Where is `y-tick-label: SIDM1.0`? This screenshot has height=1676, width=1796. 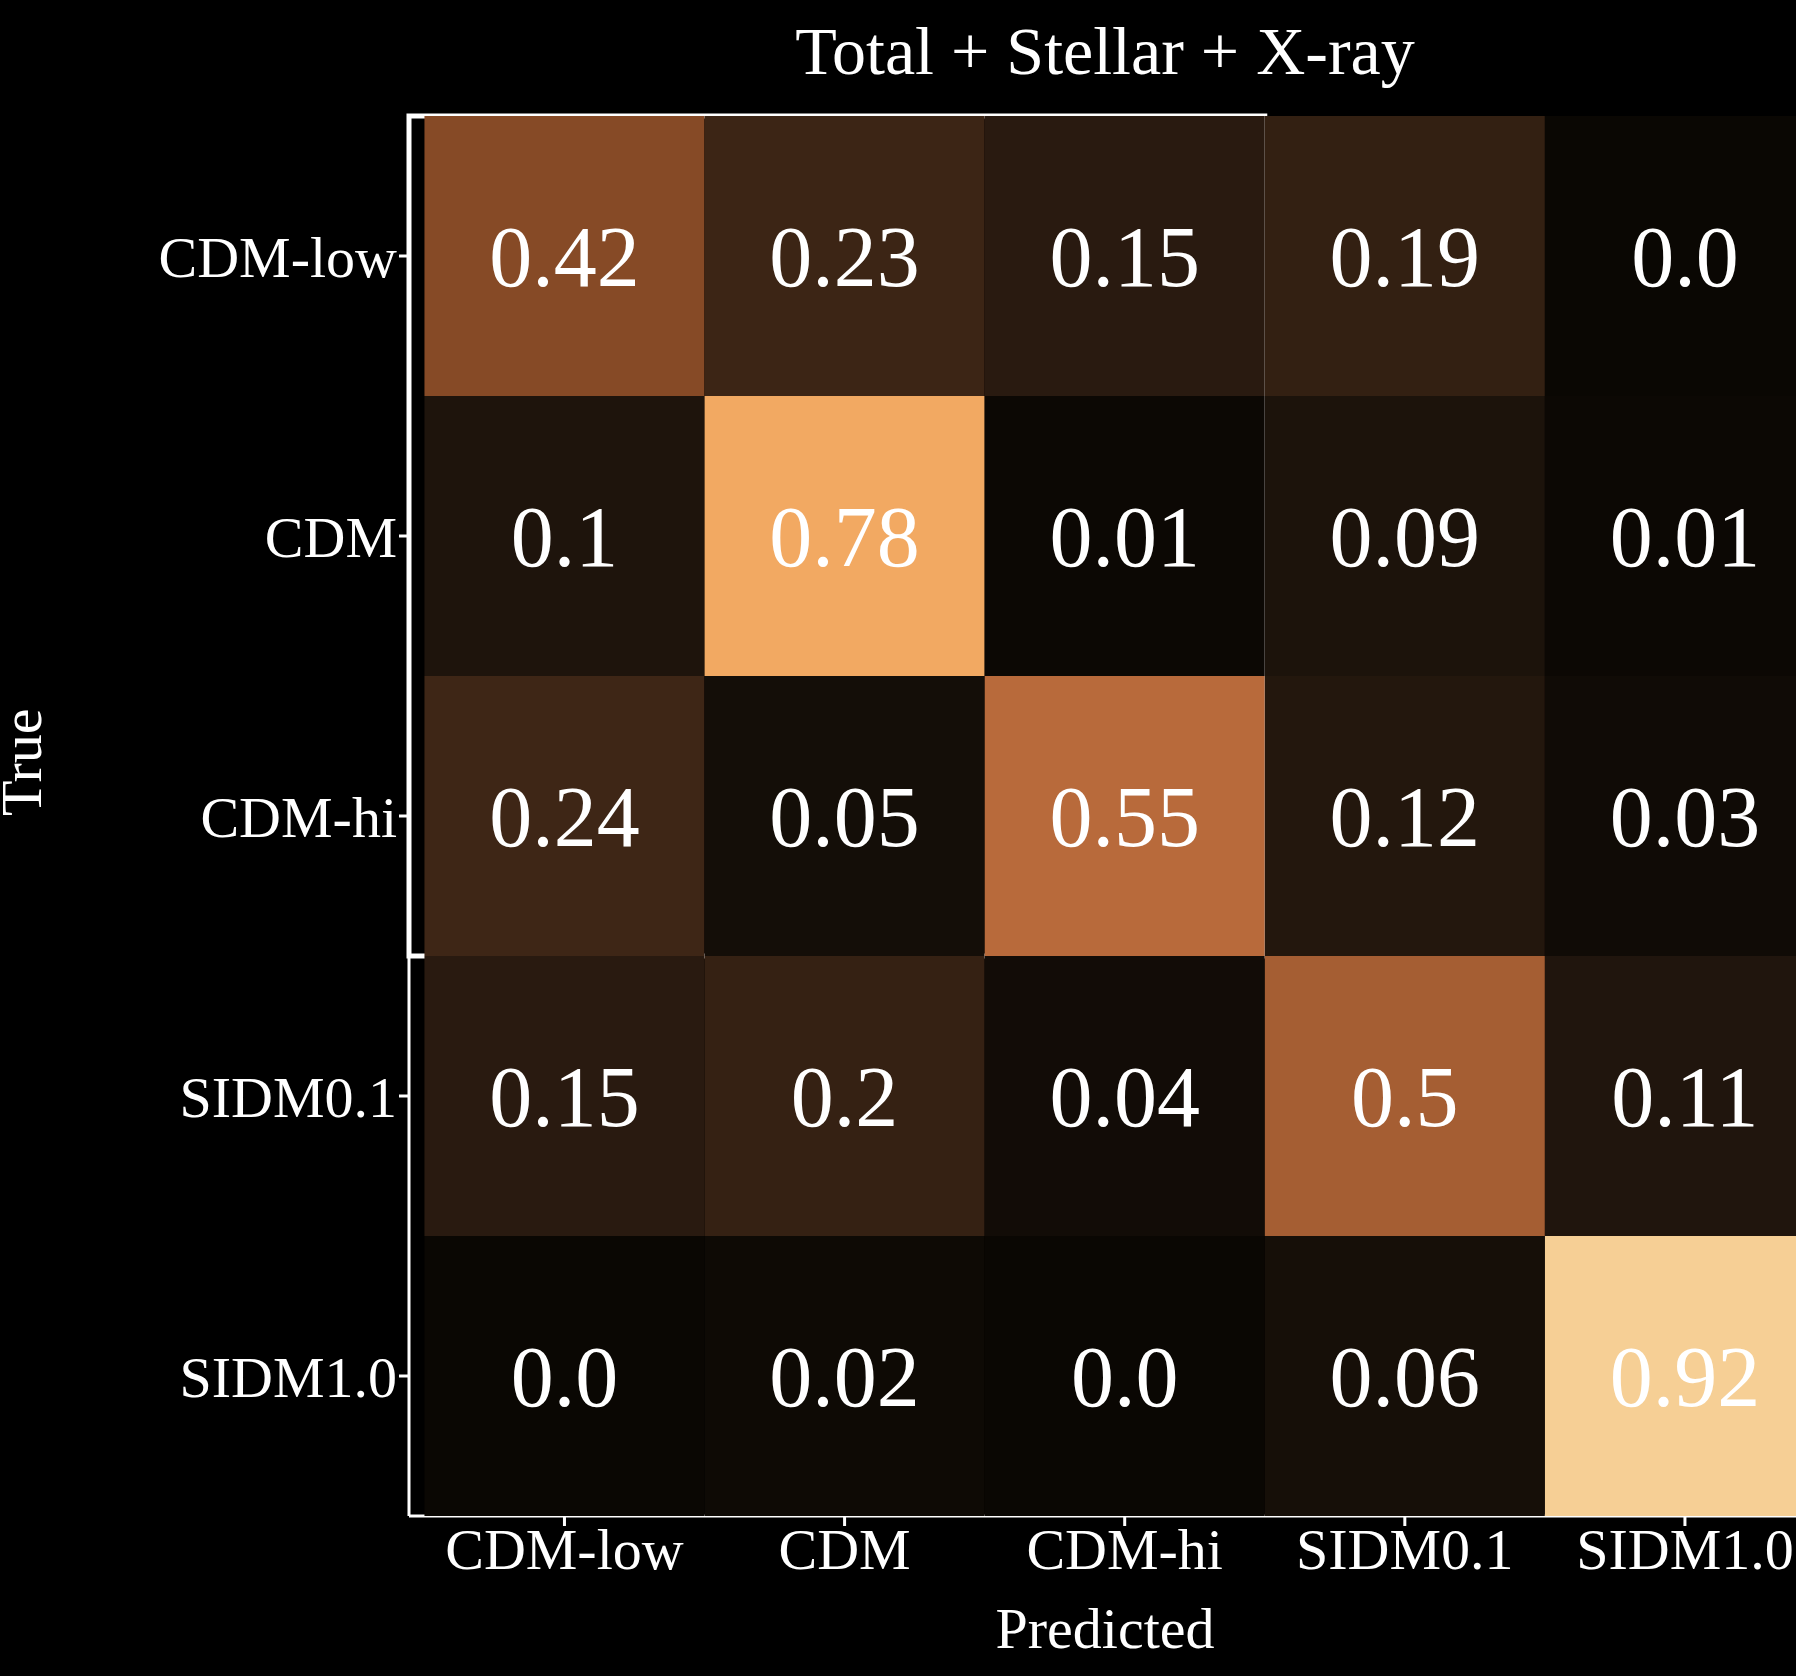
y-tick-label: SIDM1.0 is located at coordinates (288, 1377).